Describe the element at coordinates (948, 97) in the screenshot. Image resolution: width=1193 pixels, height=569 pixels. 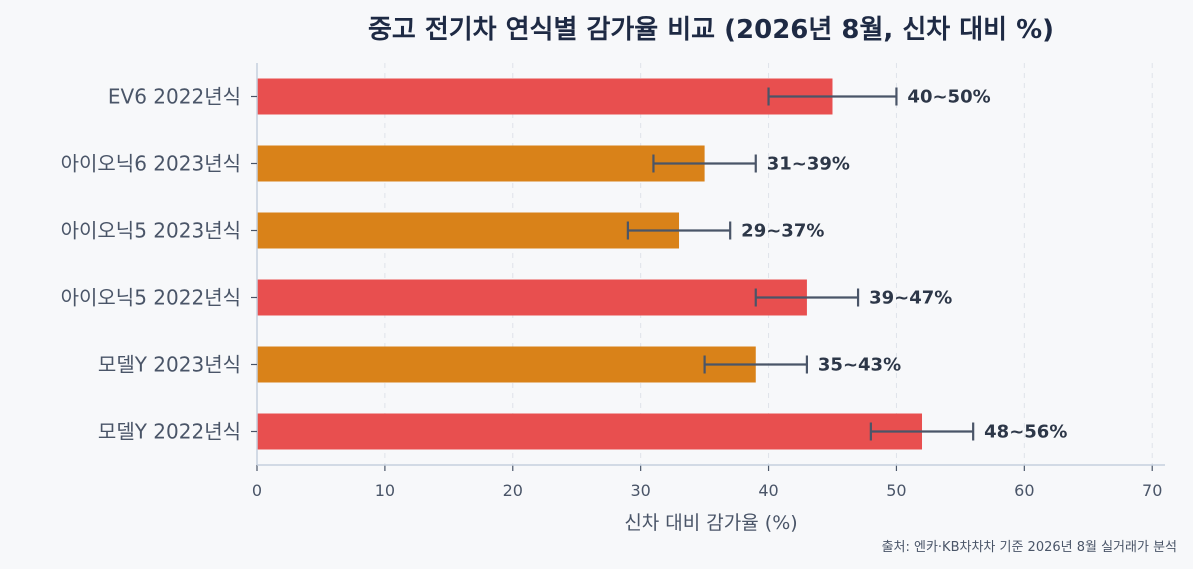
I see `data-label-0: 40~50%` at that location.